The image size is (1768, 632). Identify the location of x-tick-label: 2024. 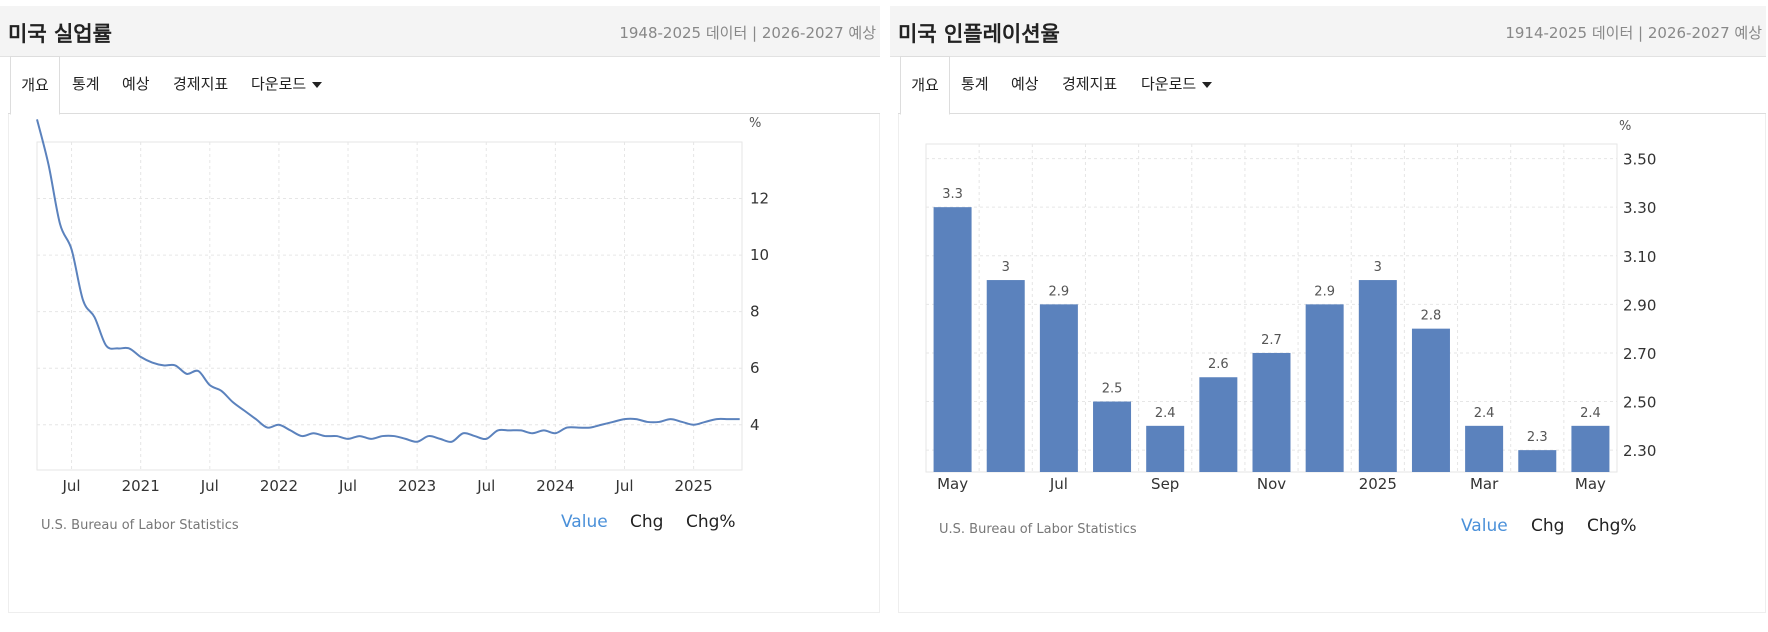
(555, 486).